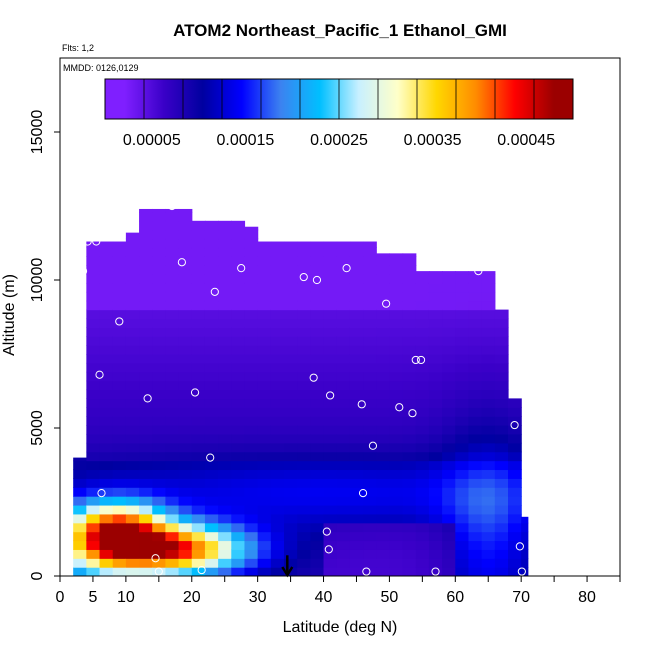 The image size is (650, 650). What do you see at coordinates (44, 345) in the screenshot?
I see `y-axis: 0 5000 10000 15000` at bounding box center [44, 345].